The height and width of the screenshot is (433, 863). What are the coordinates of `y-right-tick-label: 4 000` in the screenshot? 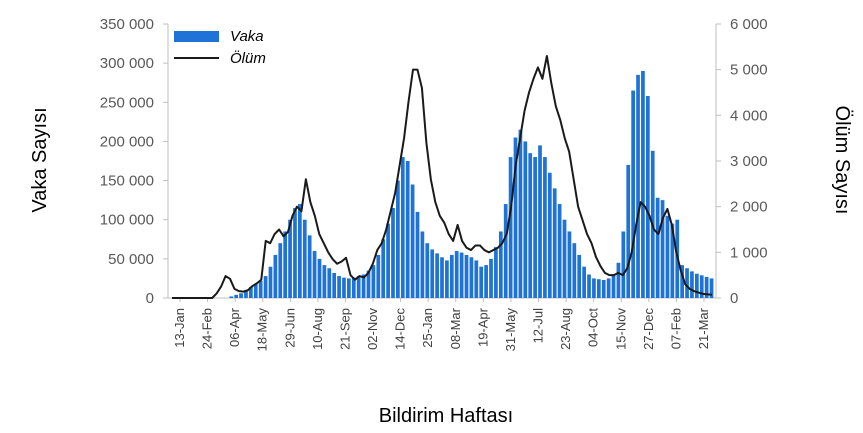 It's located at (749, 115).